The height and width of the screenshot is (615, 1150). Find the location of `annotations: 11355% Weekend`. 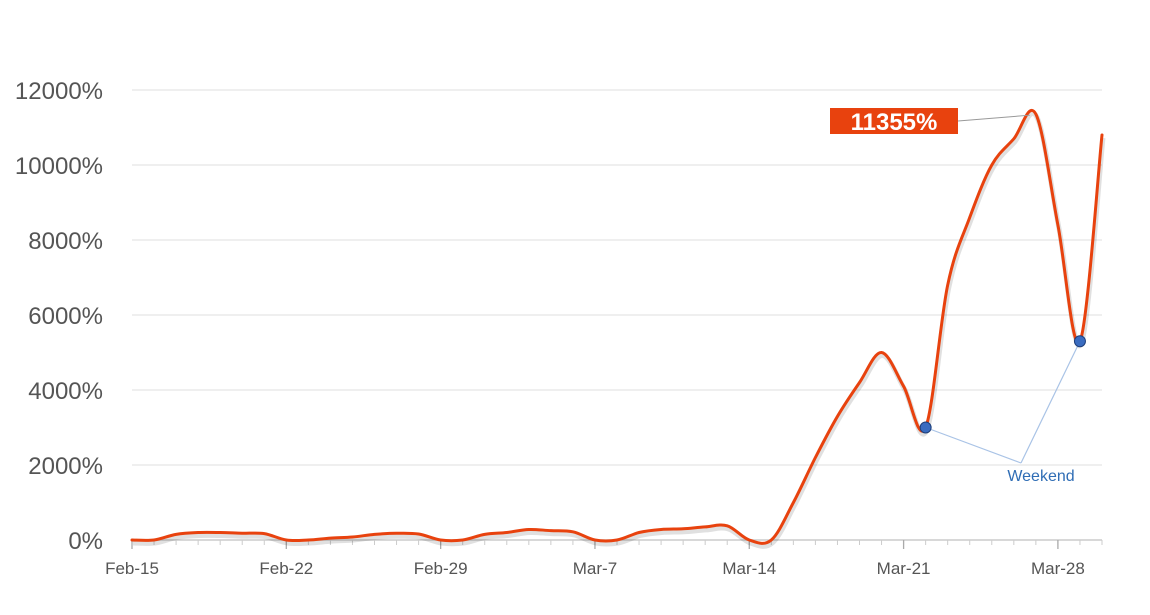

annotations: 11355% Weekend is located at coordinates (958, 296).